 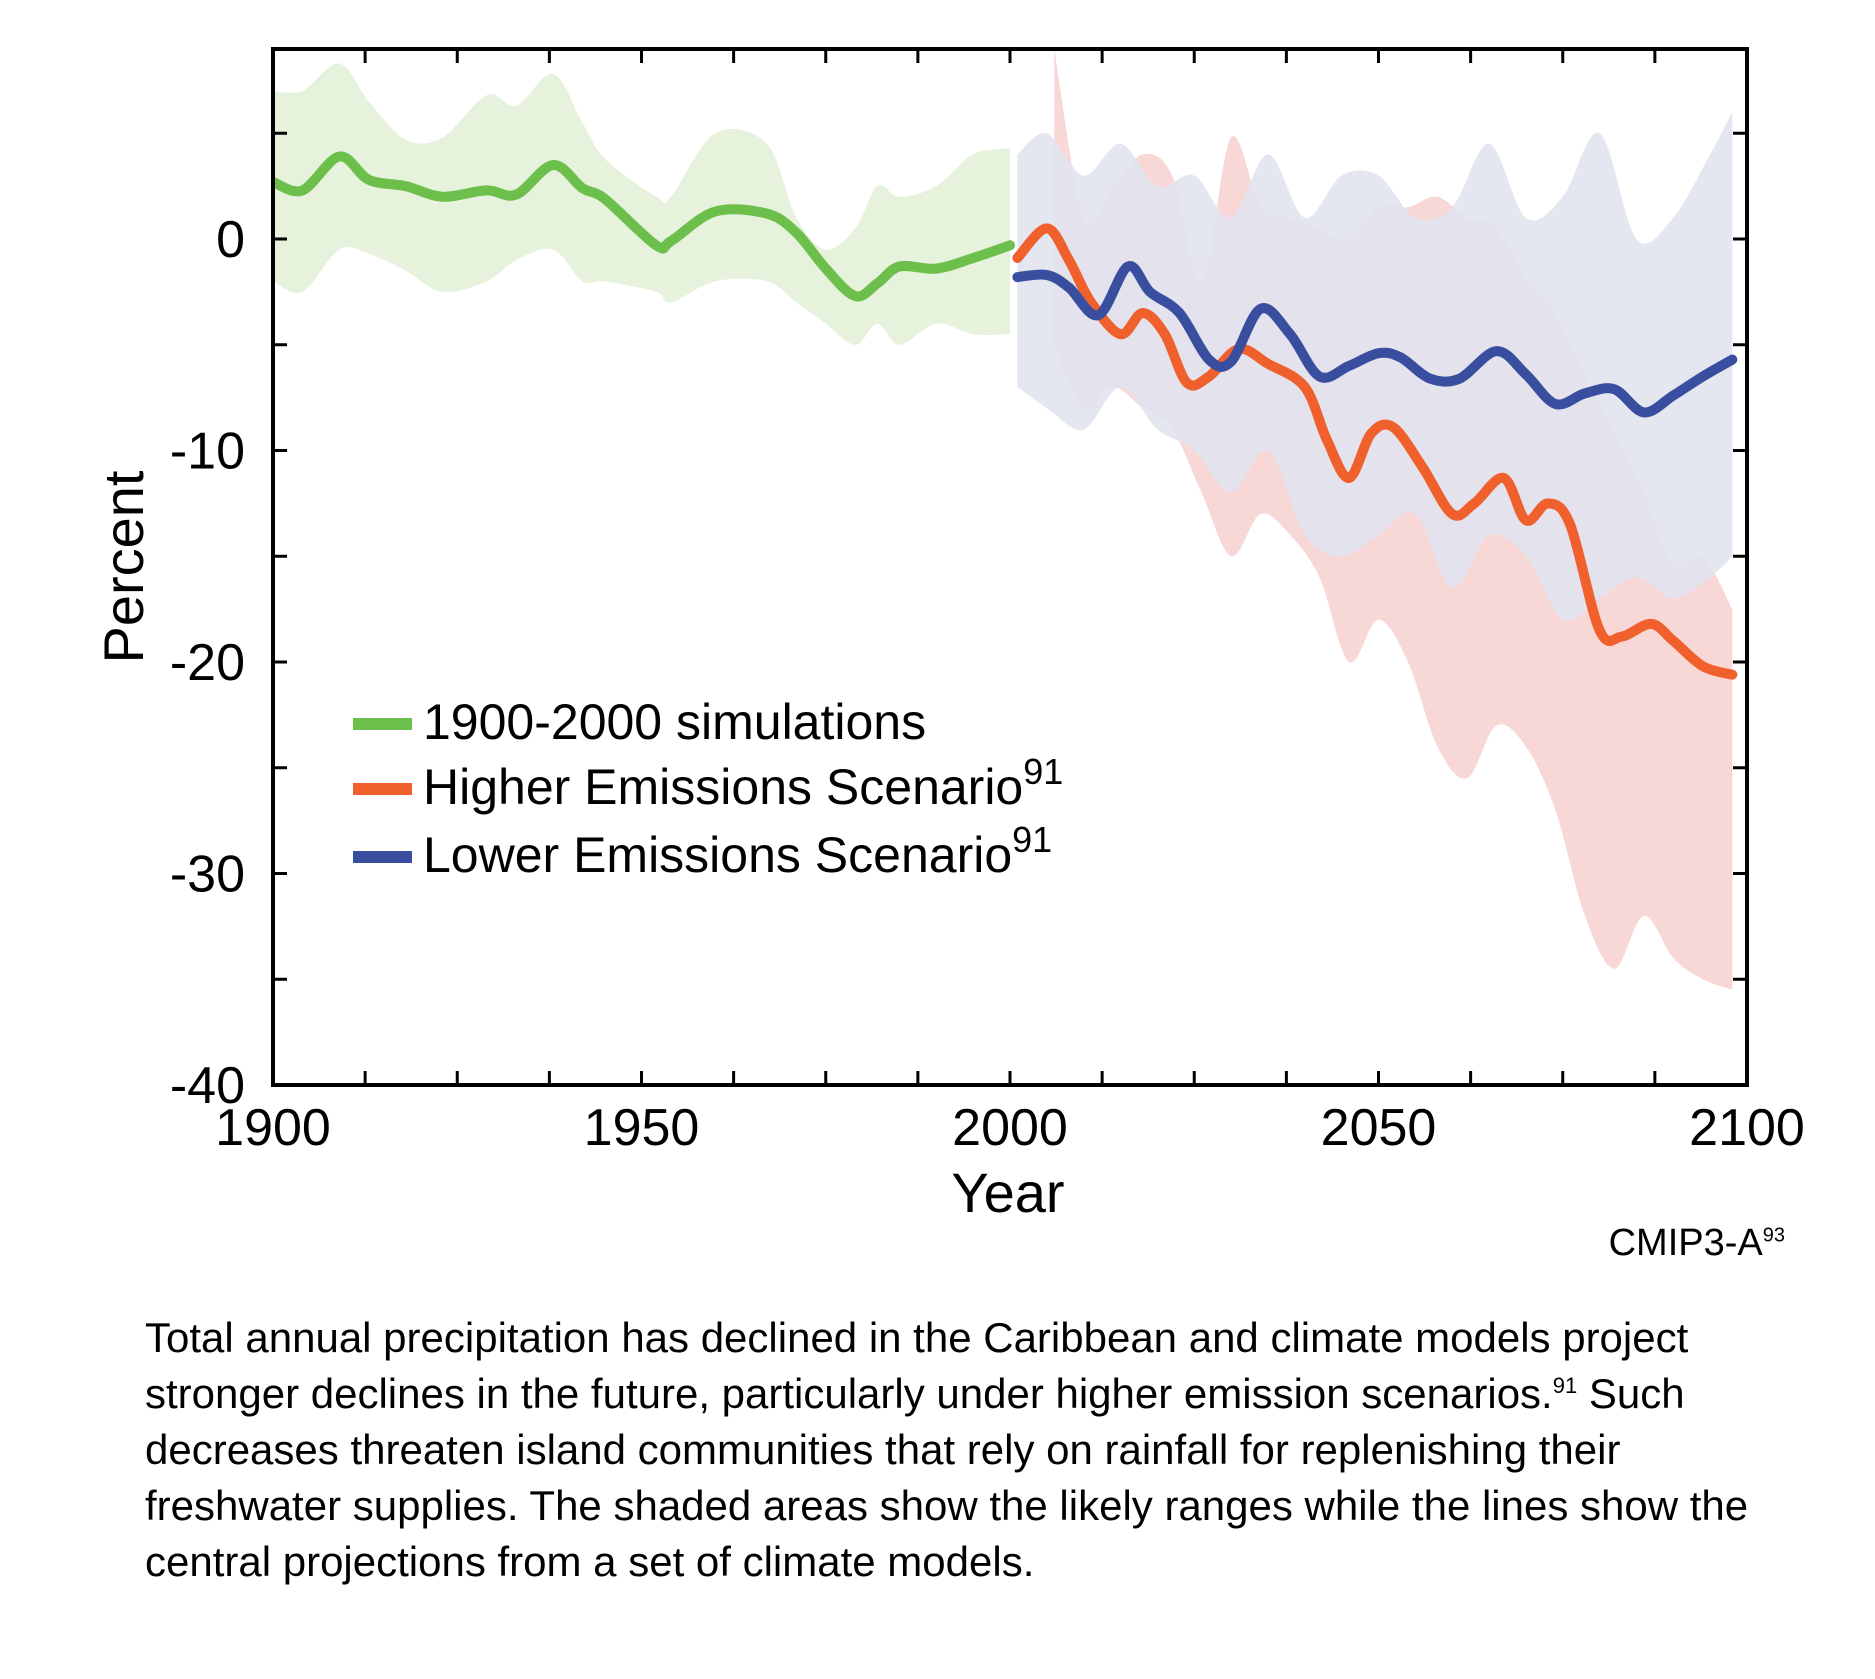 I want to click on legend-label-higher: Higher Emissions Scenario91, so click(x=743, y=783).